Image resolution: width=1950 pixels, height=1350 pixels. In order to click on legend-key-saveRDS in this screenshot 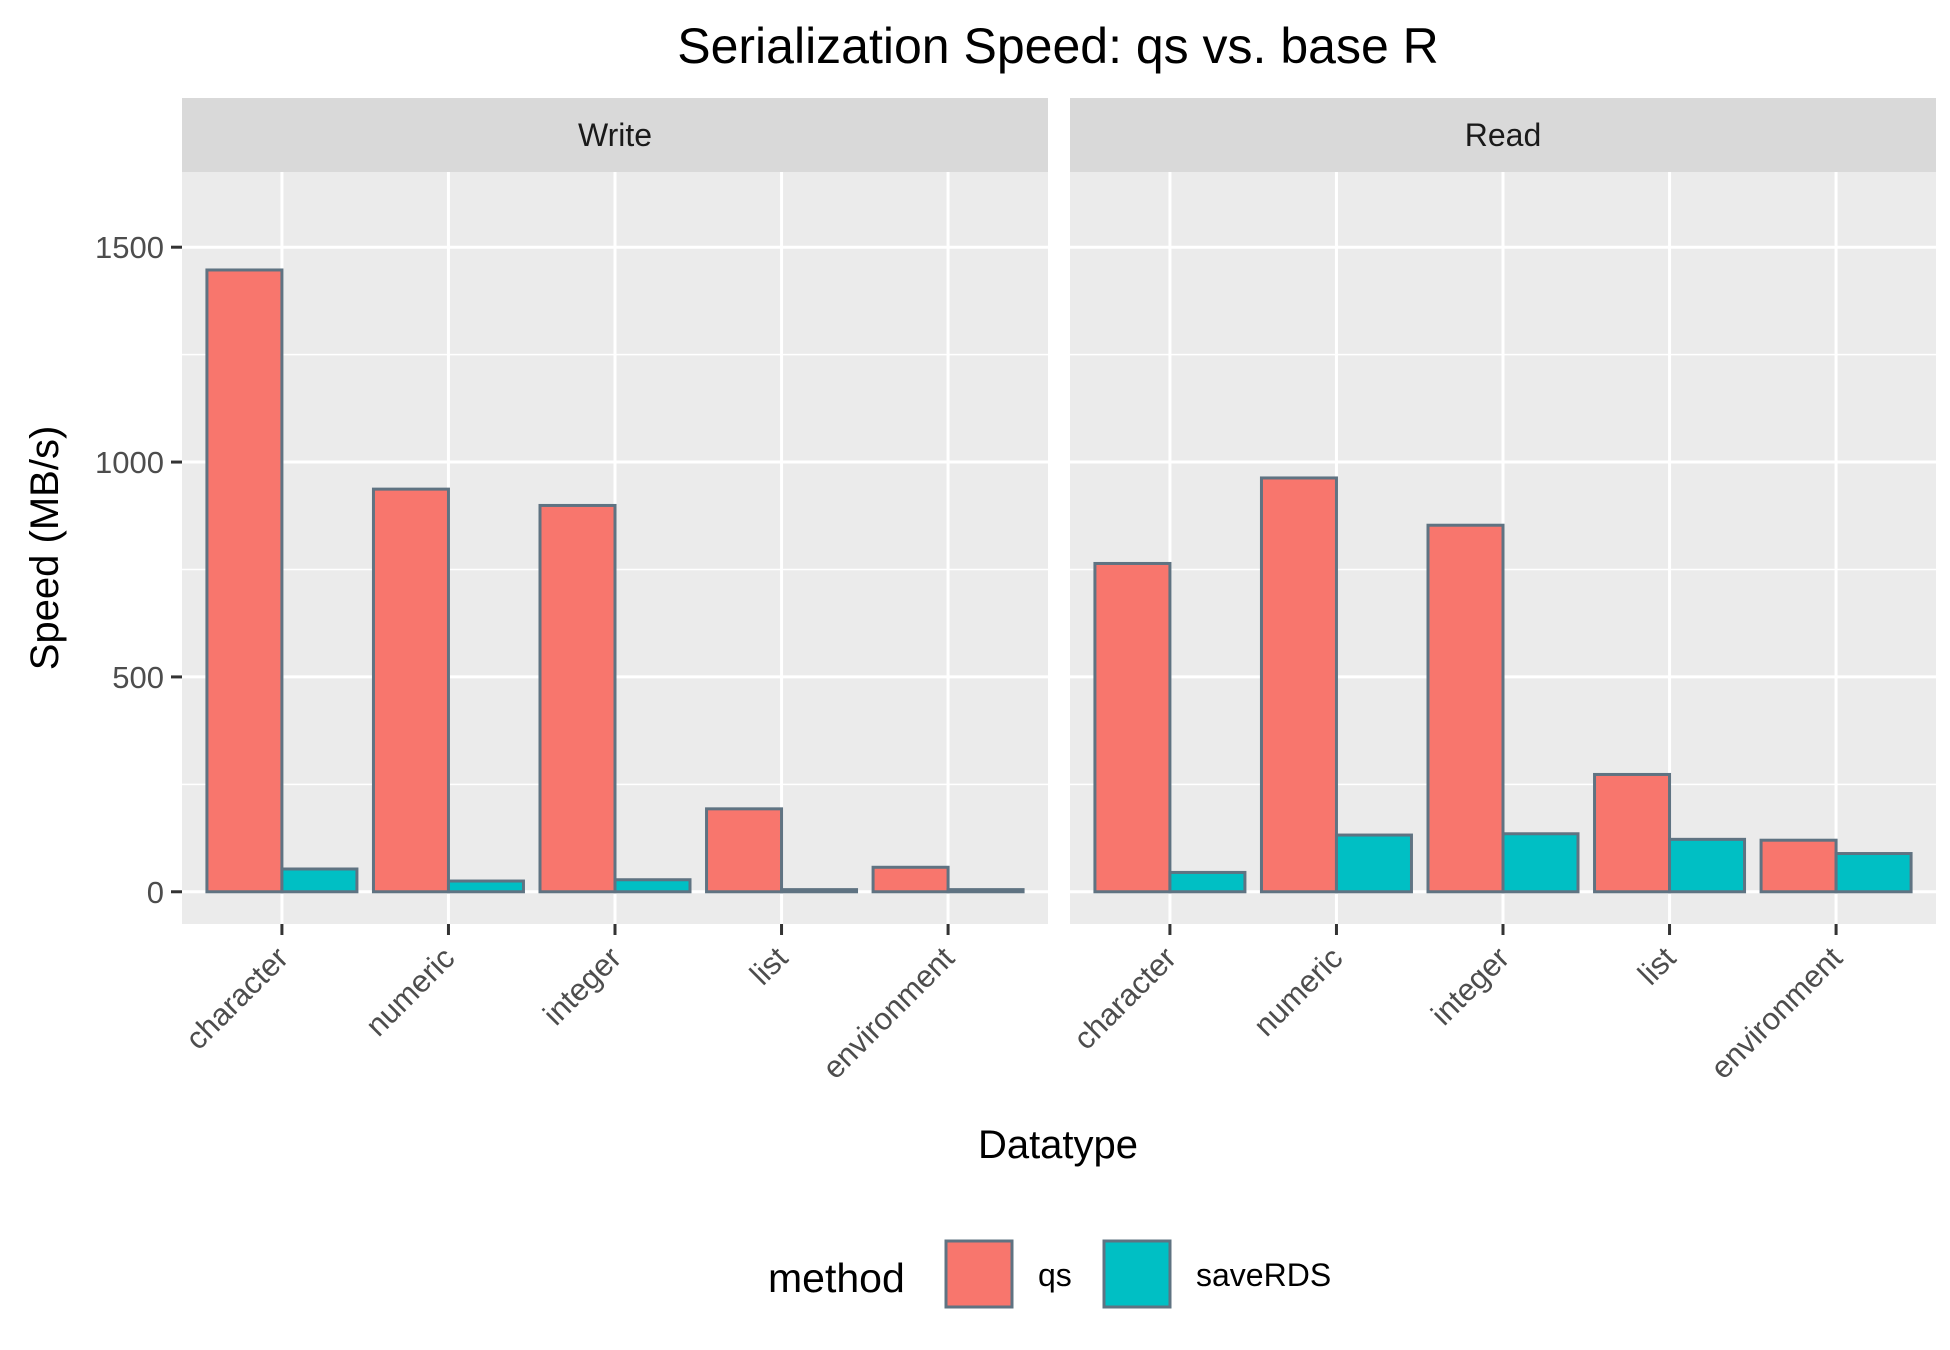, I will do `click(1137, 1274)`.